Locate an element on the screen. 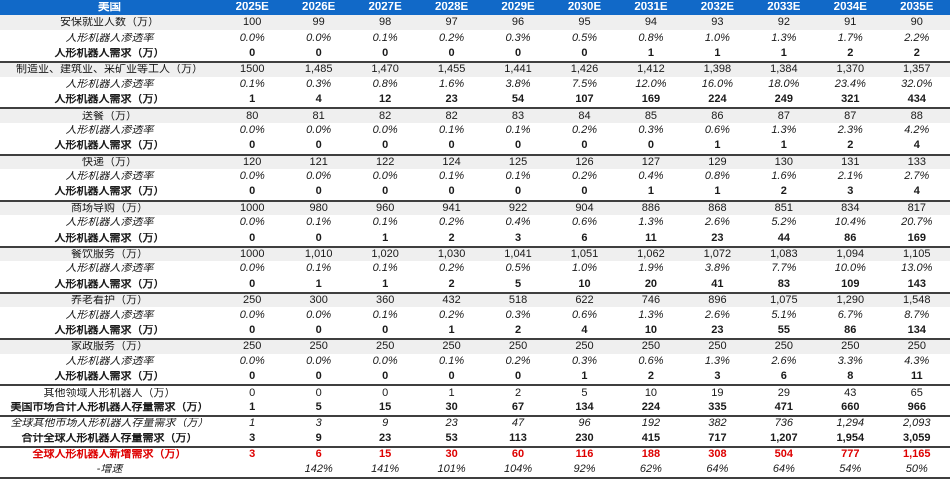  value-cell: 86 is located at coordinates (850, 330).